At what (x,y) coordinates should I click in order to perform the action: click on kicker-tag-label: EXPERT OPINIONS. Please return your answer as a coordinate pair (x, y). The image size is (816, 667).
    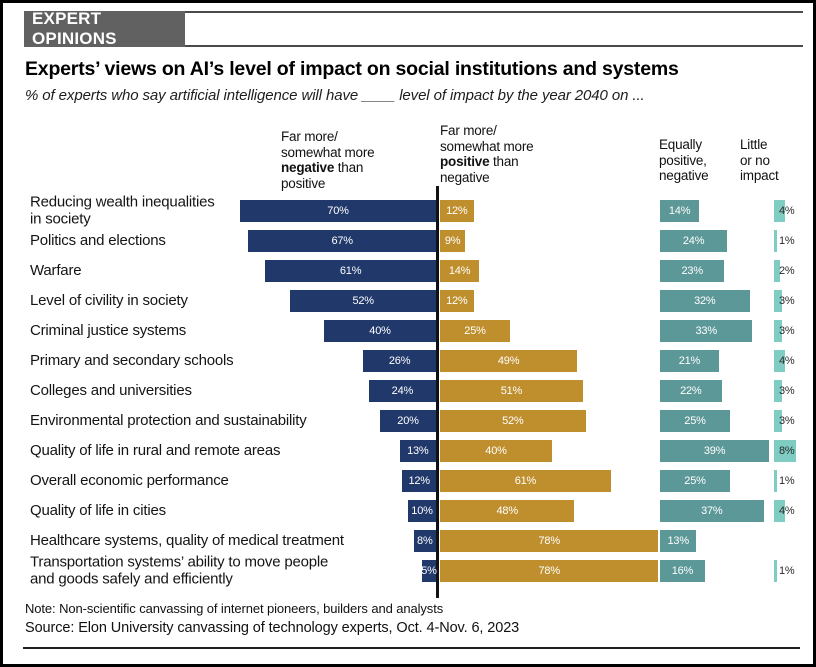
    Looking at the image, I should click on (74, 28).